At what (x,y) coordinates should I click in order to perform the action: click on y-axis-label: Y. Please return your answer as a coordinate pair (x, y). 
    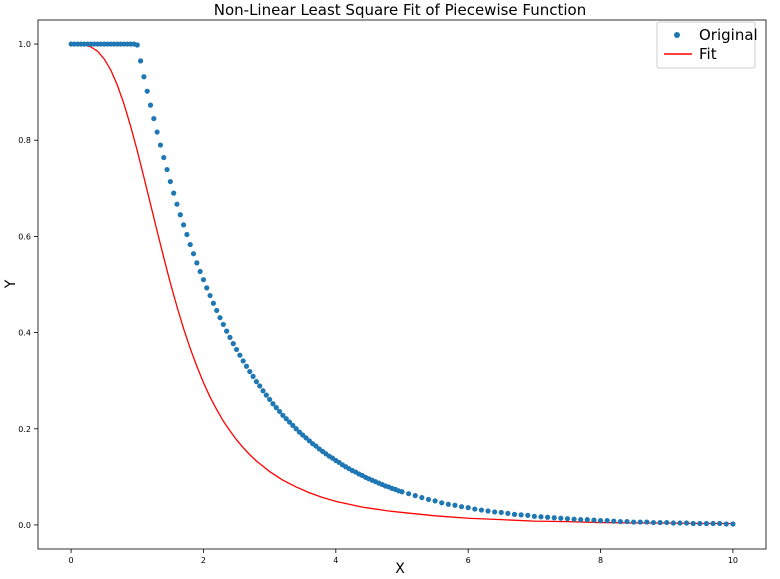
    Looking at the image, I should click on (11, 284).